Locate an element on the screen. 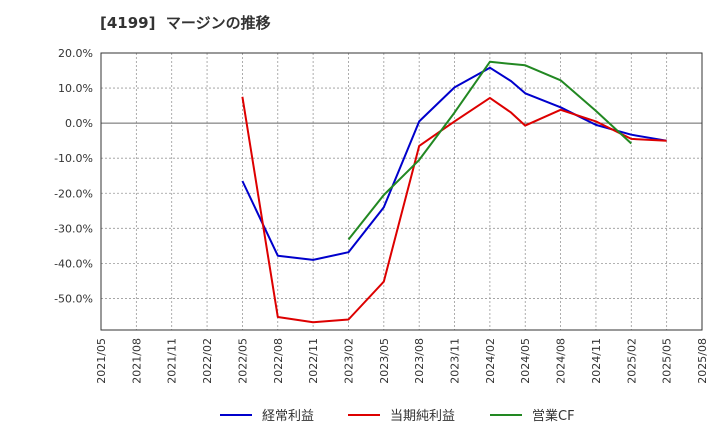  x-tick-label: 2024/02 is located at coordinates (490, 361).